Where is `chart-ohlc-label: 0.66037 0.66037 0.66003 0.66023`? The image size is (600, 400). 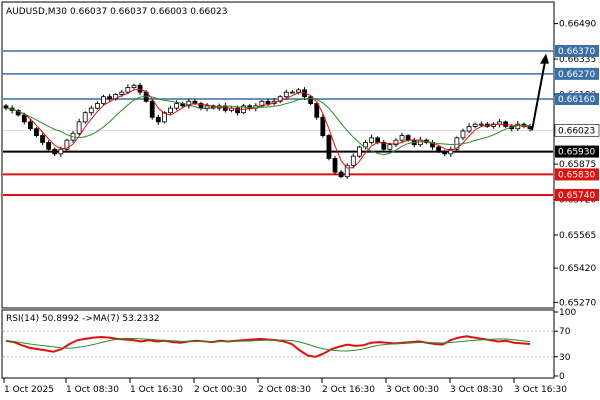 chart-ohlc-label: 0.66037 0.66037 0.66003 0.66023 is located at coordinates (148, 12).